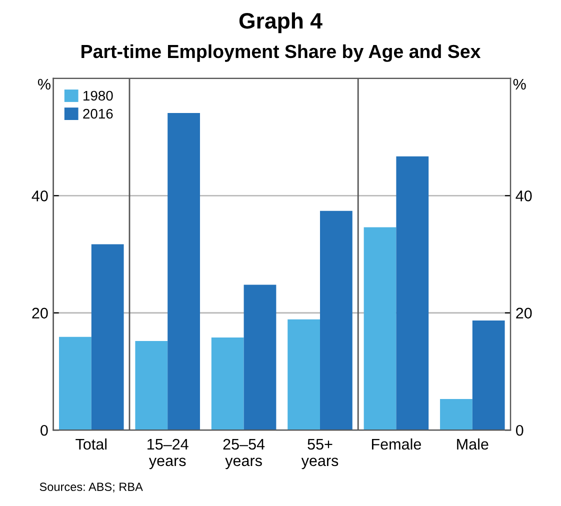 This screenshot has height=506, width=561. What do you see at coordinates (396, 444) in the screenshot?
I see `x-tick-label: Female` at bounding box center [396, 444].